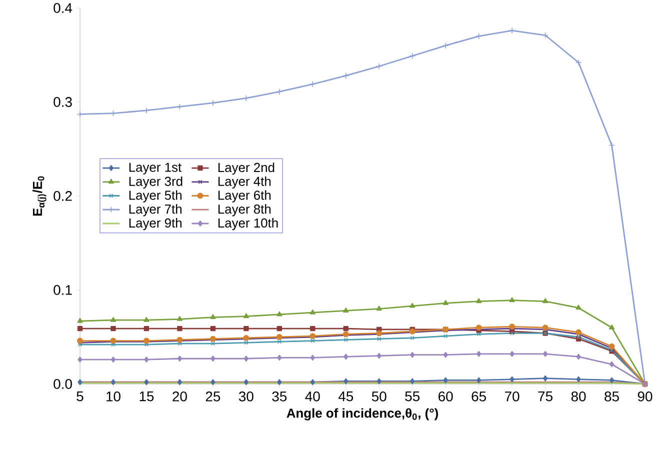 The width and height of the screenshot is (657, 460). What do you see at coordinates (113, 396) in the screenshot?
I see `x-tick-label: 10` at bounding box center [113, 396].